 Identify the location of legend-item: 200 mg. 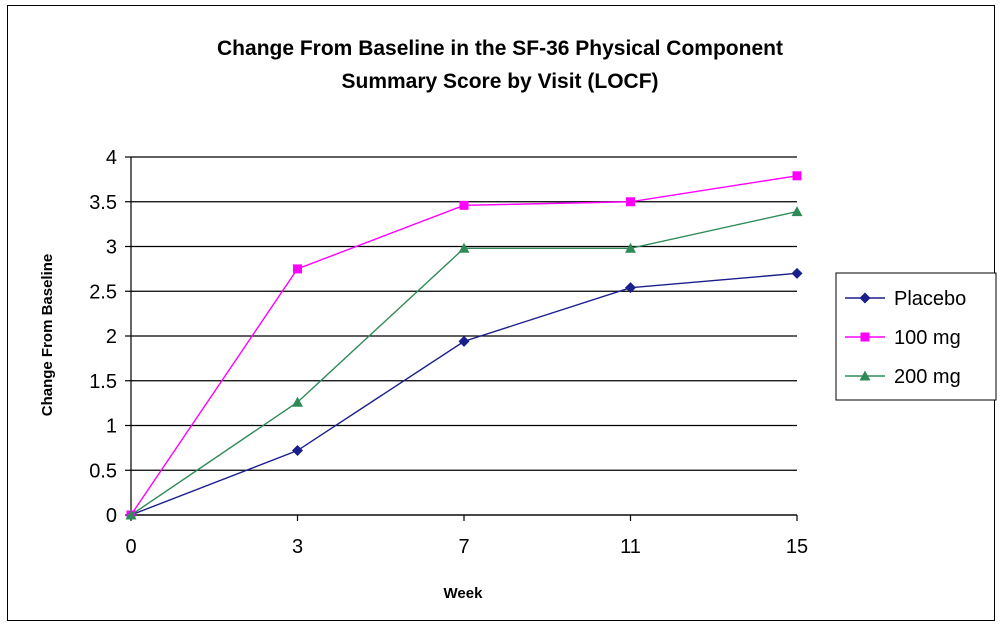
(903, 377).